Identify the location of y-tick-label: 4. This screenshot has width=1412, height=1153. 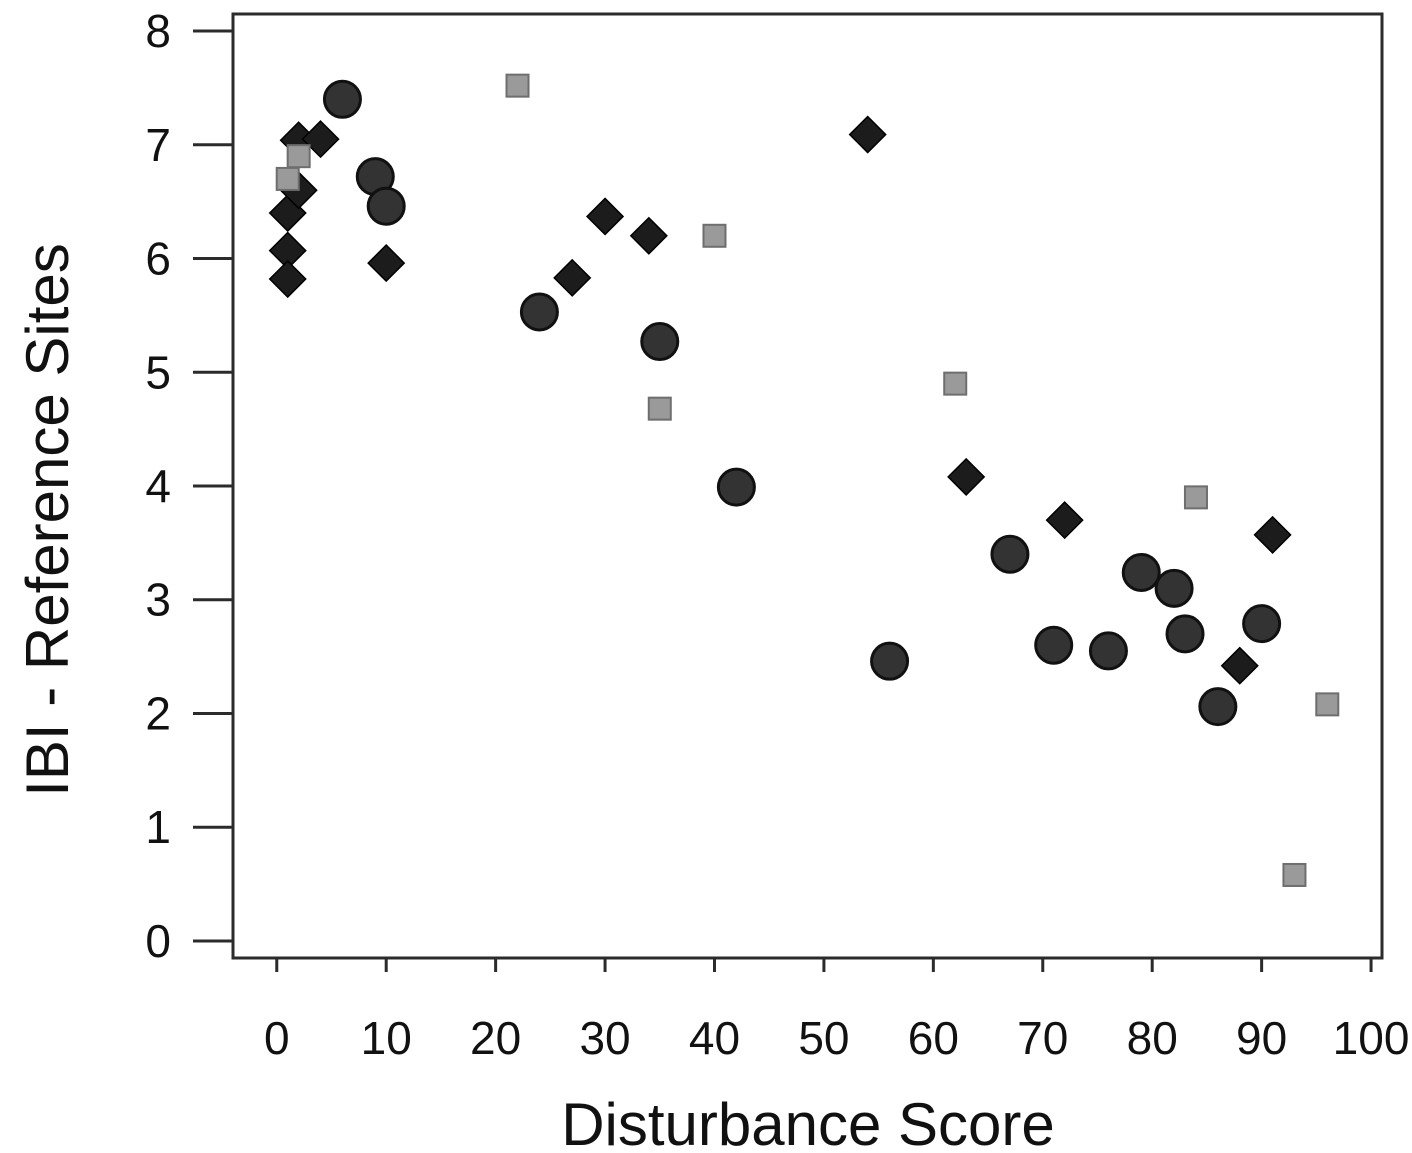
(158, 486).